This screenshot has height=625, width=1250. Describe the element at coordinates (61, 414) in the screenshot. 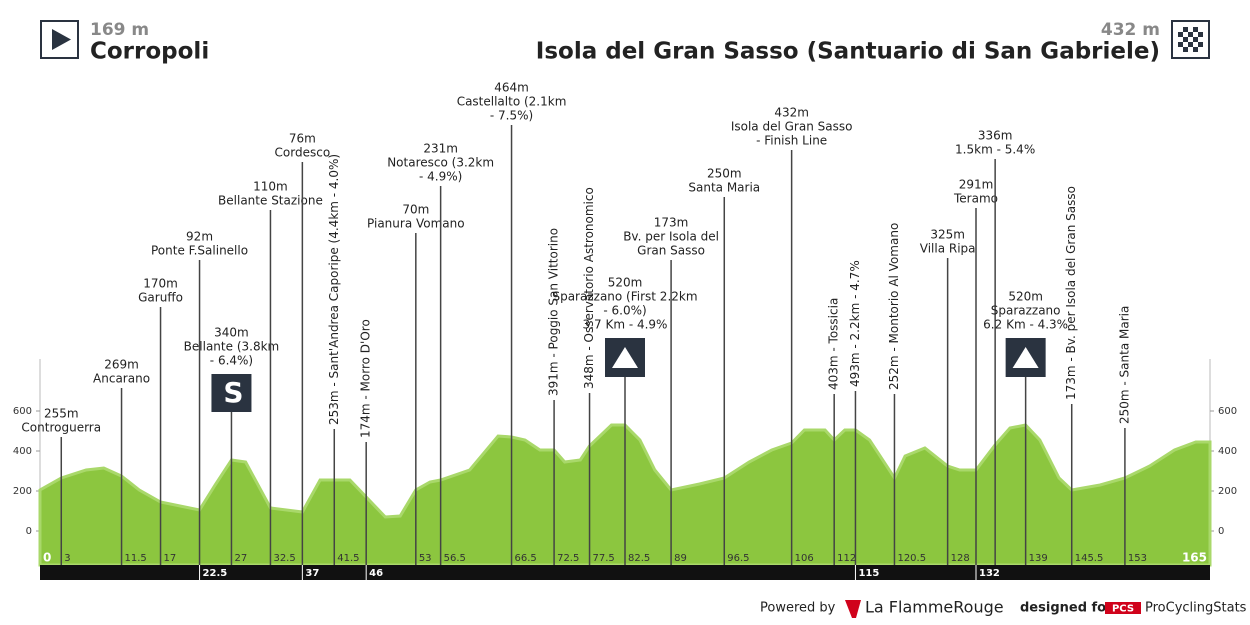

I see `waypoint-label: 255m` at that location.